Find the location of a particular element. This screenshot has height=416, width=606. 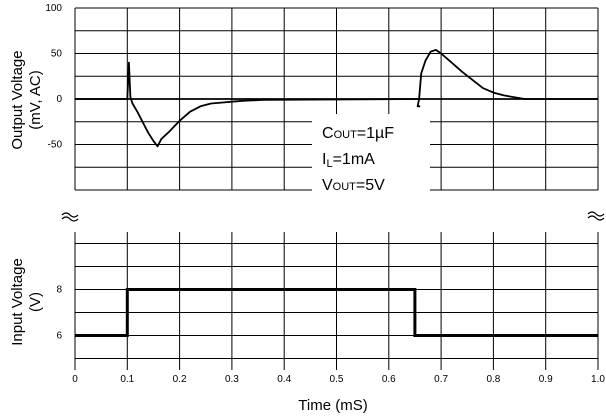

input-voltage-line is located at coordinates (336, 312).